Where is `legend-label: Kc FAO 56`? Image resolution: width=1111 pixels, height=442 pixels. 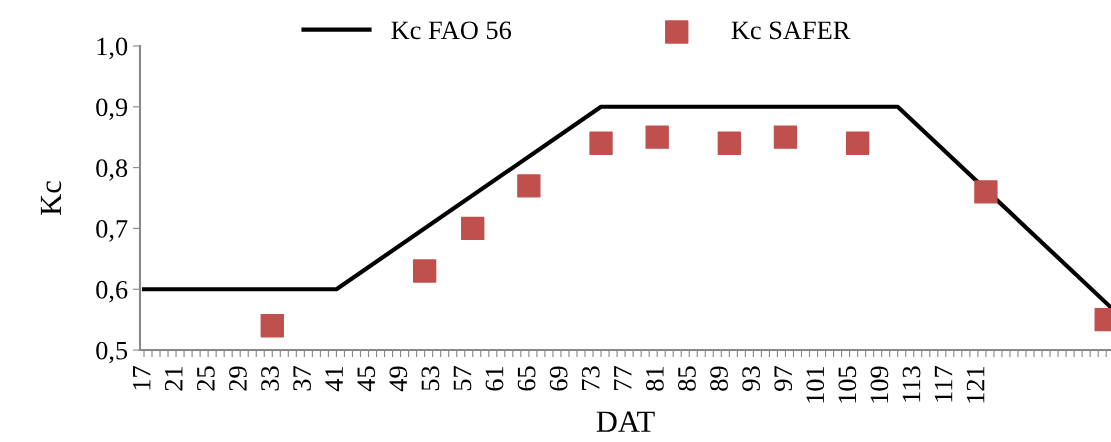
legend-label: Kc FAO 56 is located at coordinates (451, 30).